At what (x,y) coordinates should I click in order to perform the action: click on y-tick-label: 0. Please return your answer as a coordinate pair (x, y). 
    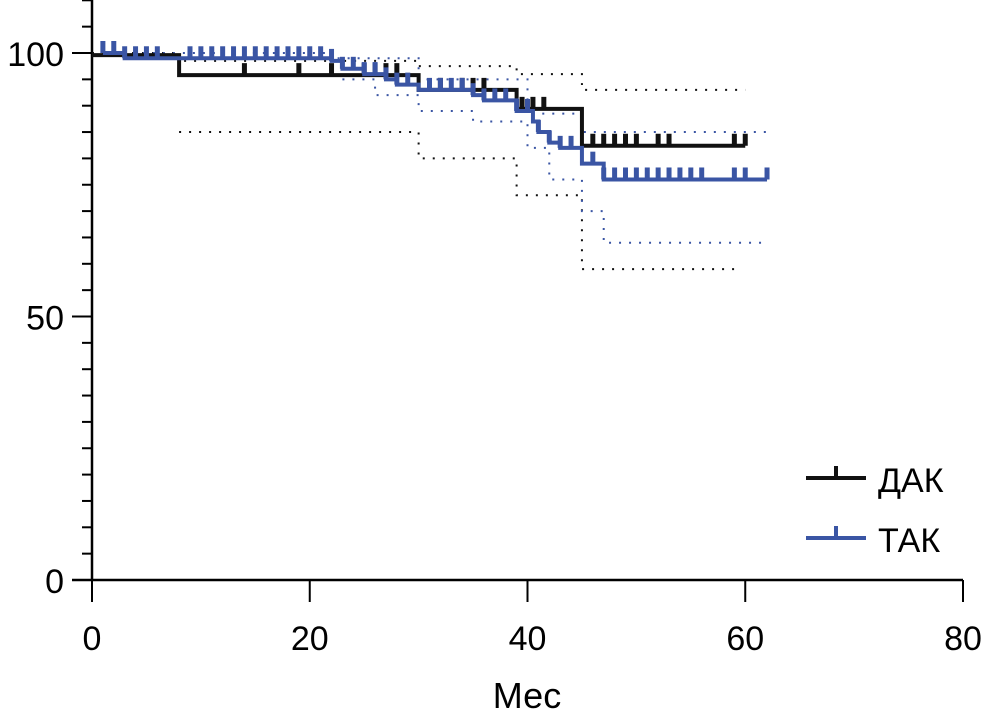
    Looking at the image, I should click on (54, 582).